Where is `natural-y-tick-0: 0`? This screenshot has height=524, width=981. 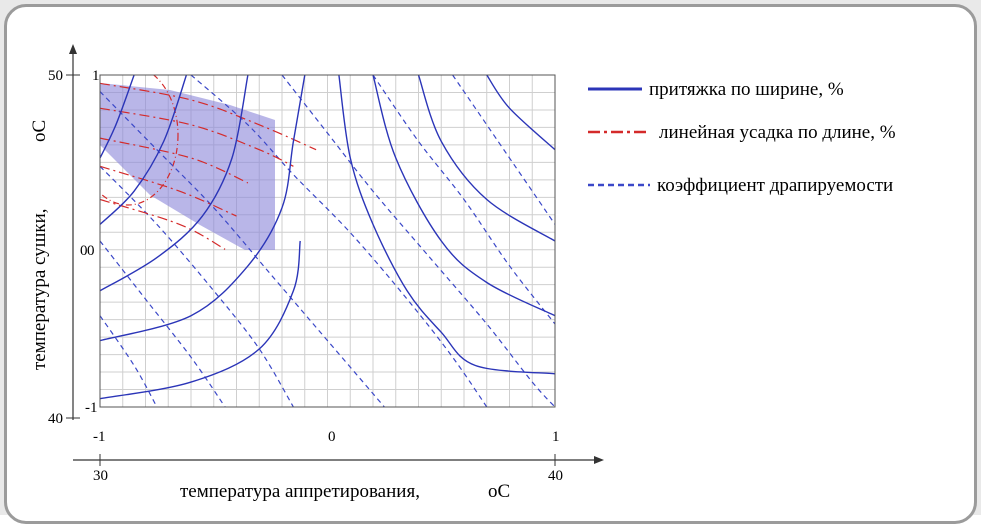
natural-y-tick-0: 0 is located at coordinates (84, 251).